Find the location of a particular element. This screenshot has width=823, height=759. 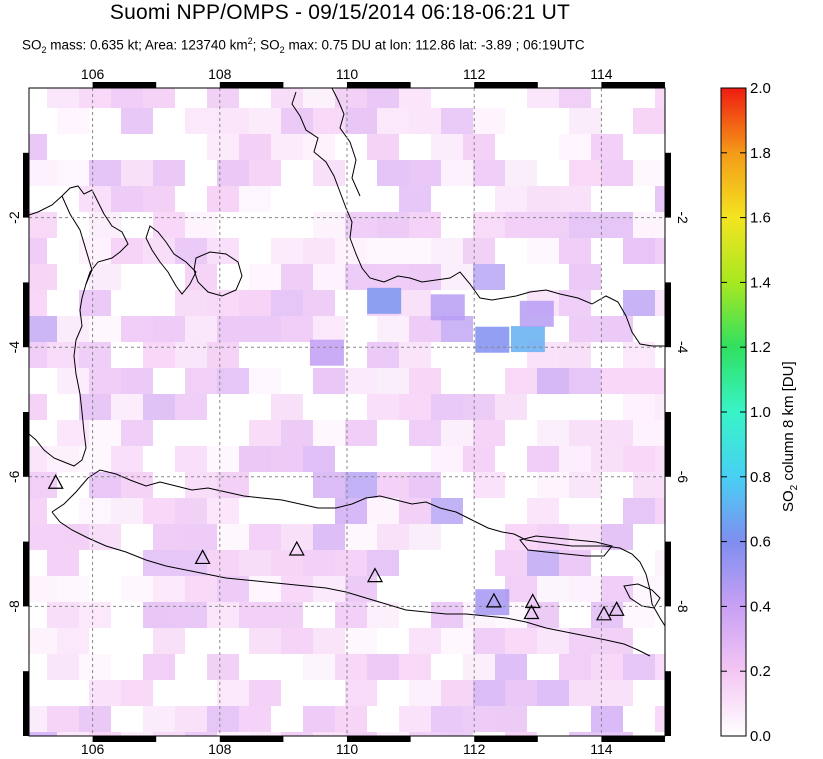

lat-tick-label-left: -8 is located at coordinates (14, 606).